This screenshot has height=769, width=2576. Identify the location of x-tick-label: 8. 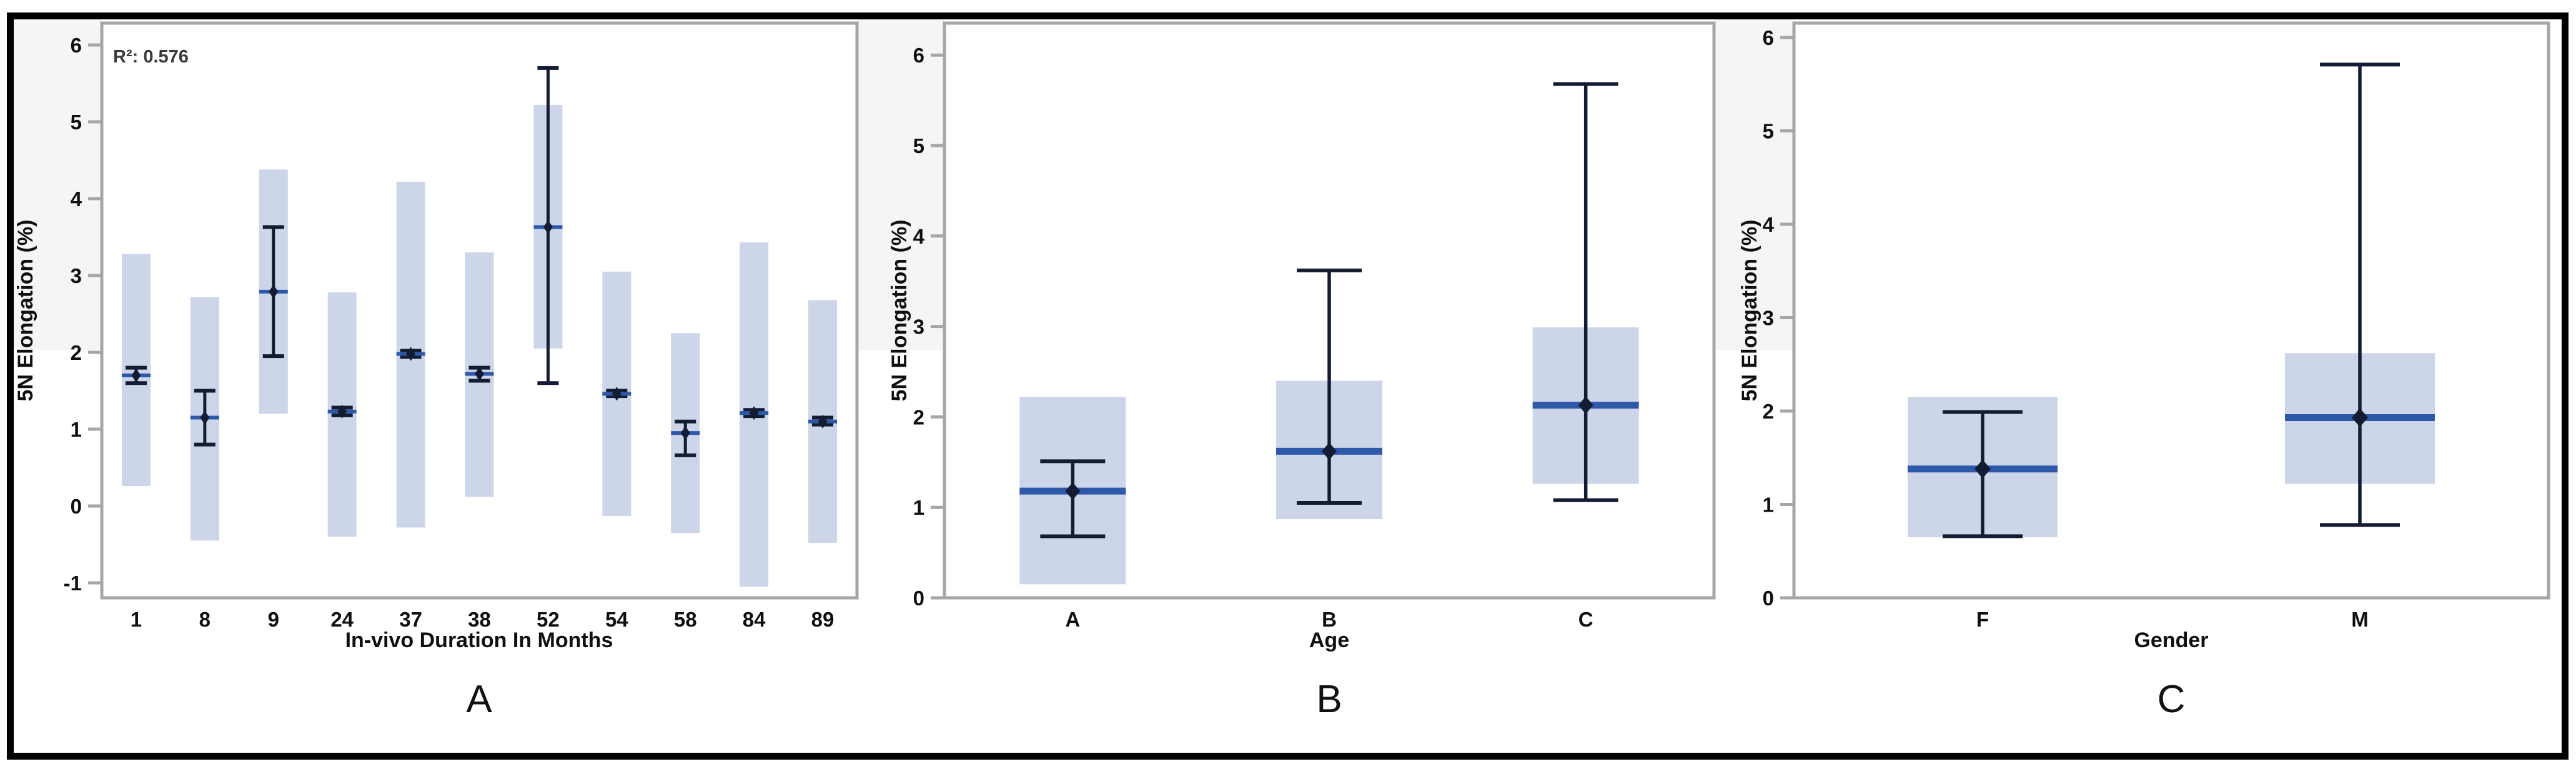
(205, 619).